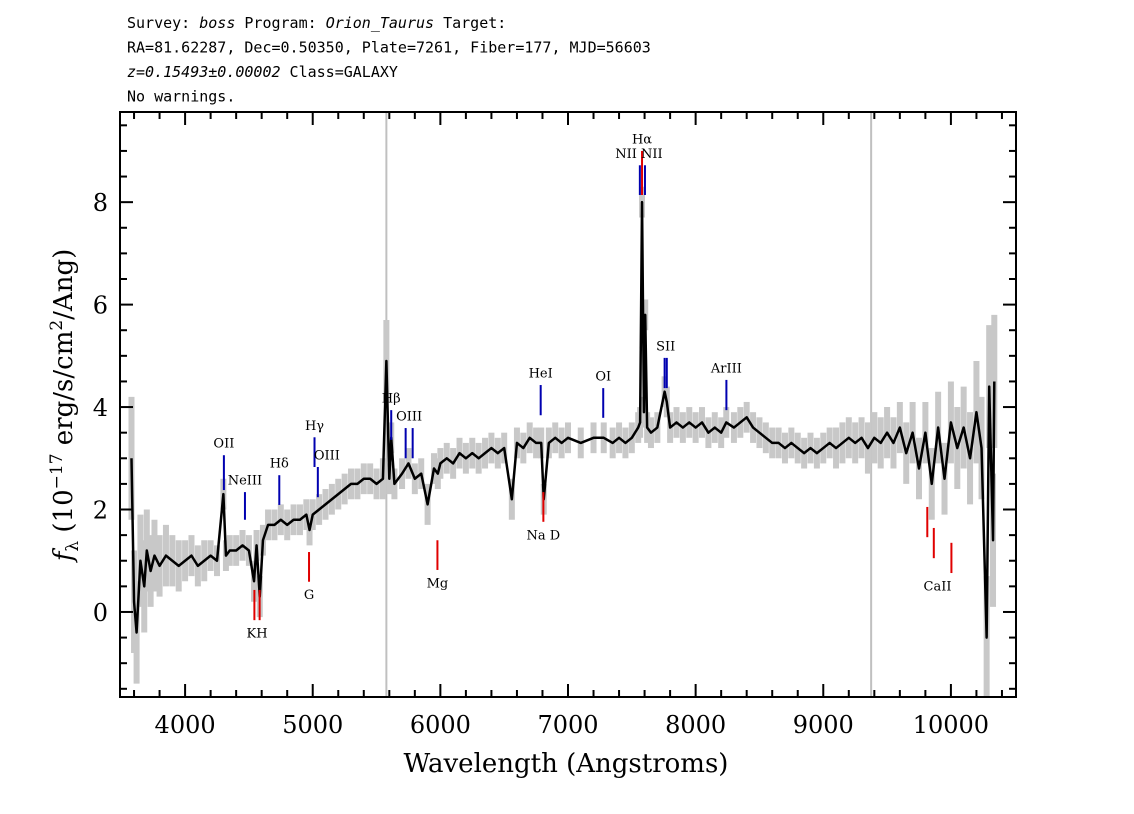 The height and width of the screenshot is (814, 1134). I want to click on y-axis-label-part: λ, so click(73, 546).